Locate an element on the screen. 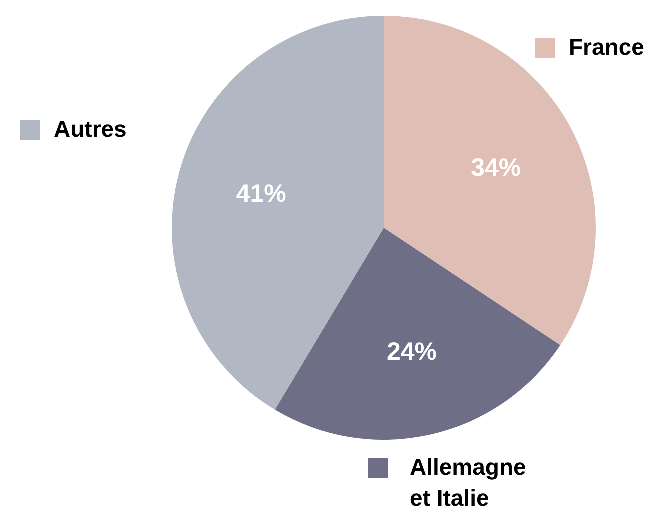 The height and width of the screenshot is (515, 669). legend-label: Autres is located at coordinates (90, 129).